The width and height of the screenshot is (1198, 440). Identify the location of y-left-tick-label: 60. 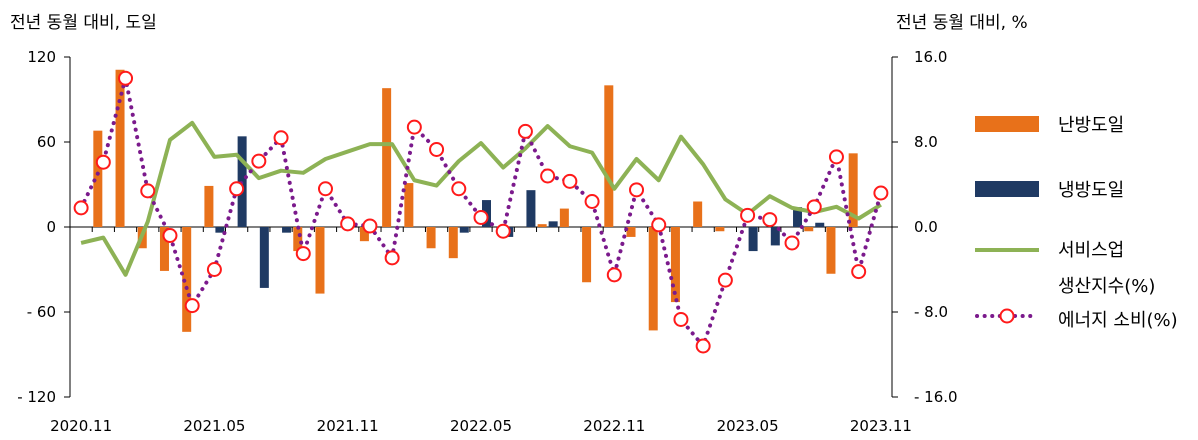
(46, 142).